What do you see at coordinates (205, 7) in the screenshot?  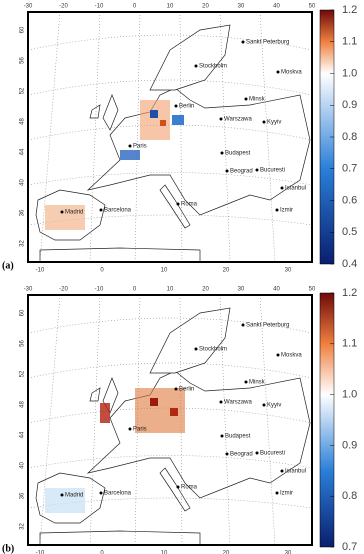 I see `top-tick-label: 20` at bounding box center [205, 7].